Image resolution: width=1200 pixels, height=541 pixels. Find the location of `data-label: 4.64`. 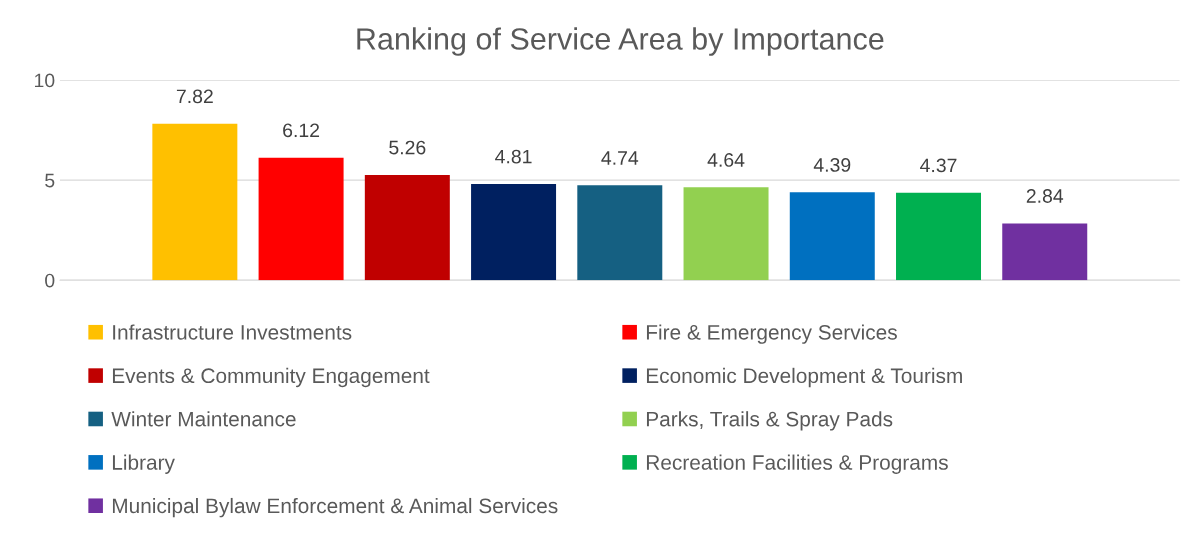

data-label: 4.64 is located at coordinates (726, 160).